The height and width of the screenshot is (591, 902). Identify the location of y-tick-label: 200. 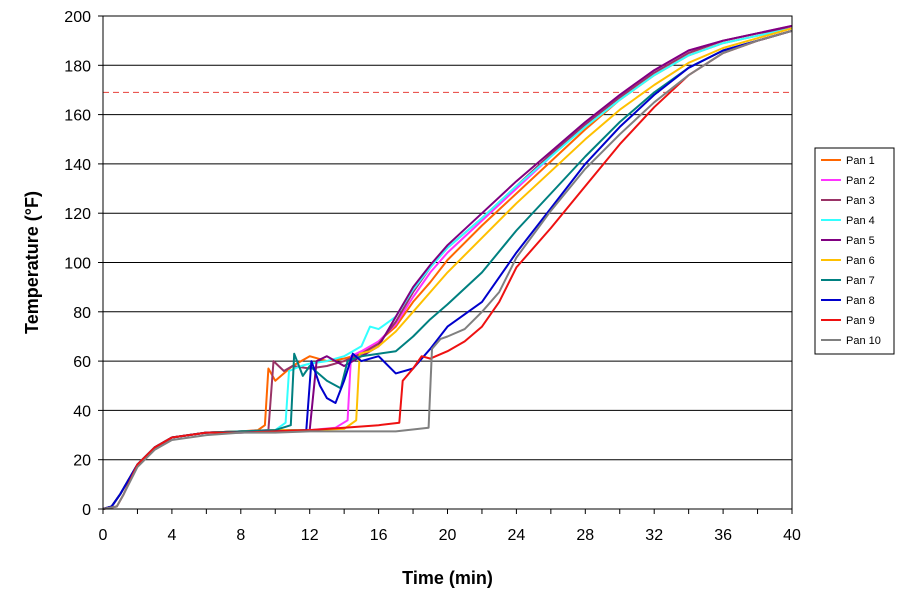
(77, 17).